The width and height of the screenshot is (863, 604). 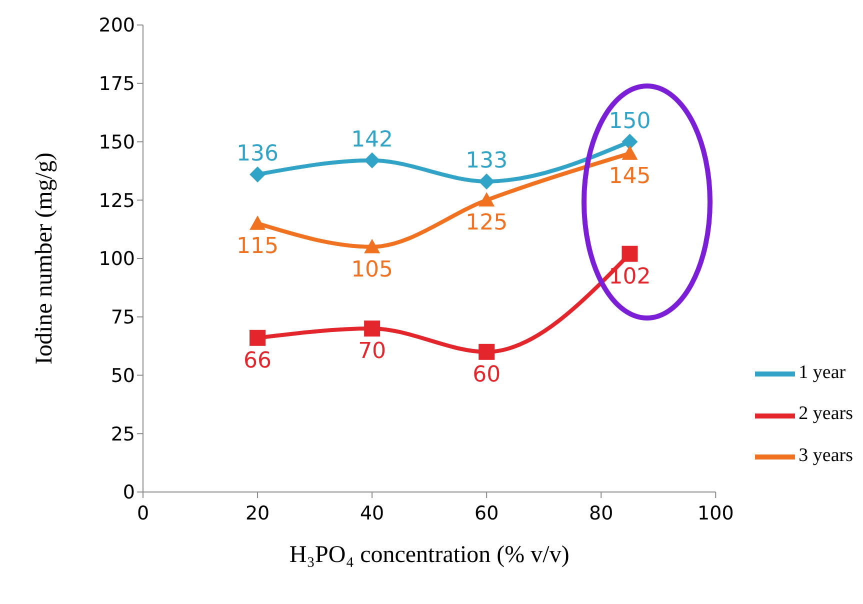 What do you see at coordinates (487, 161) in the screenshot?
I see `data-label: 133` at bounding box center [487, 161].